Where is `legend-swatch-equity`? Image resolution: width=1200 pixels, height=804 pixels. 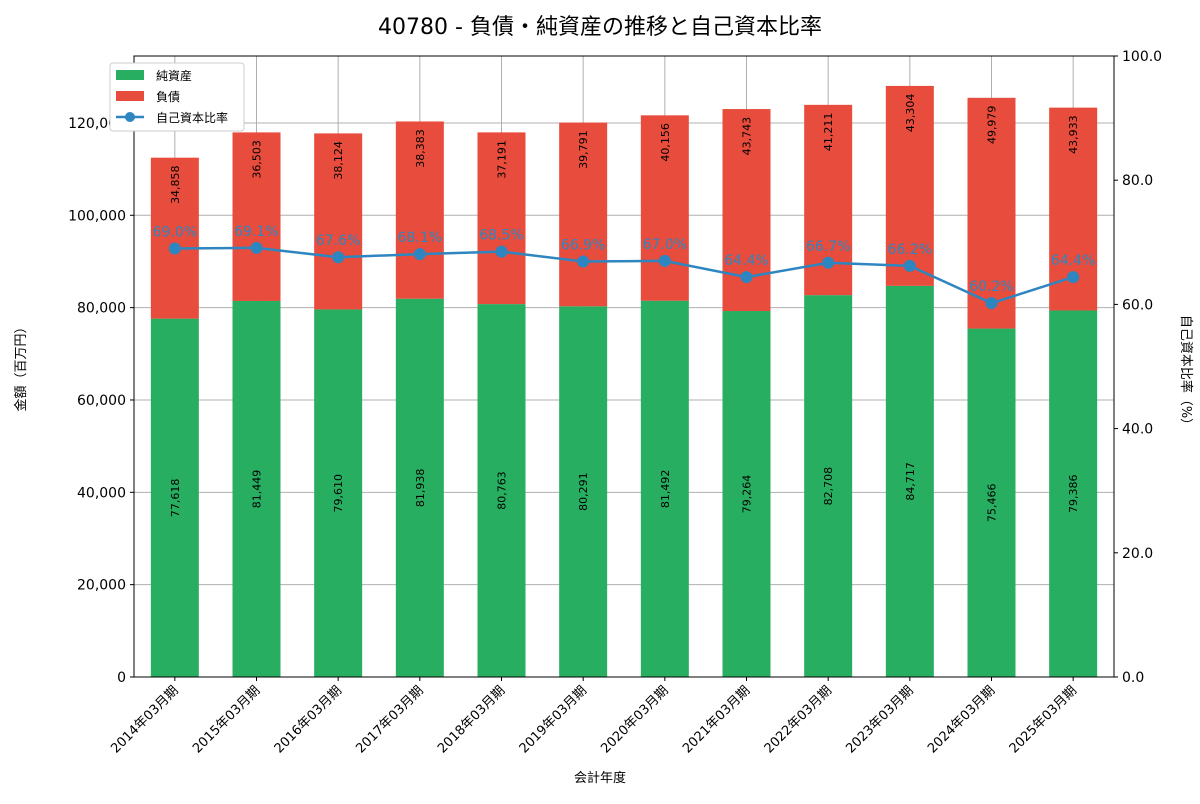
legend-swatch-equity is located at coordinates (130, 75).